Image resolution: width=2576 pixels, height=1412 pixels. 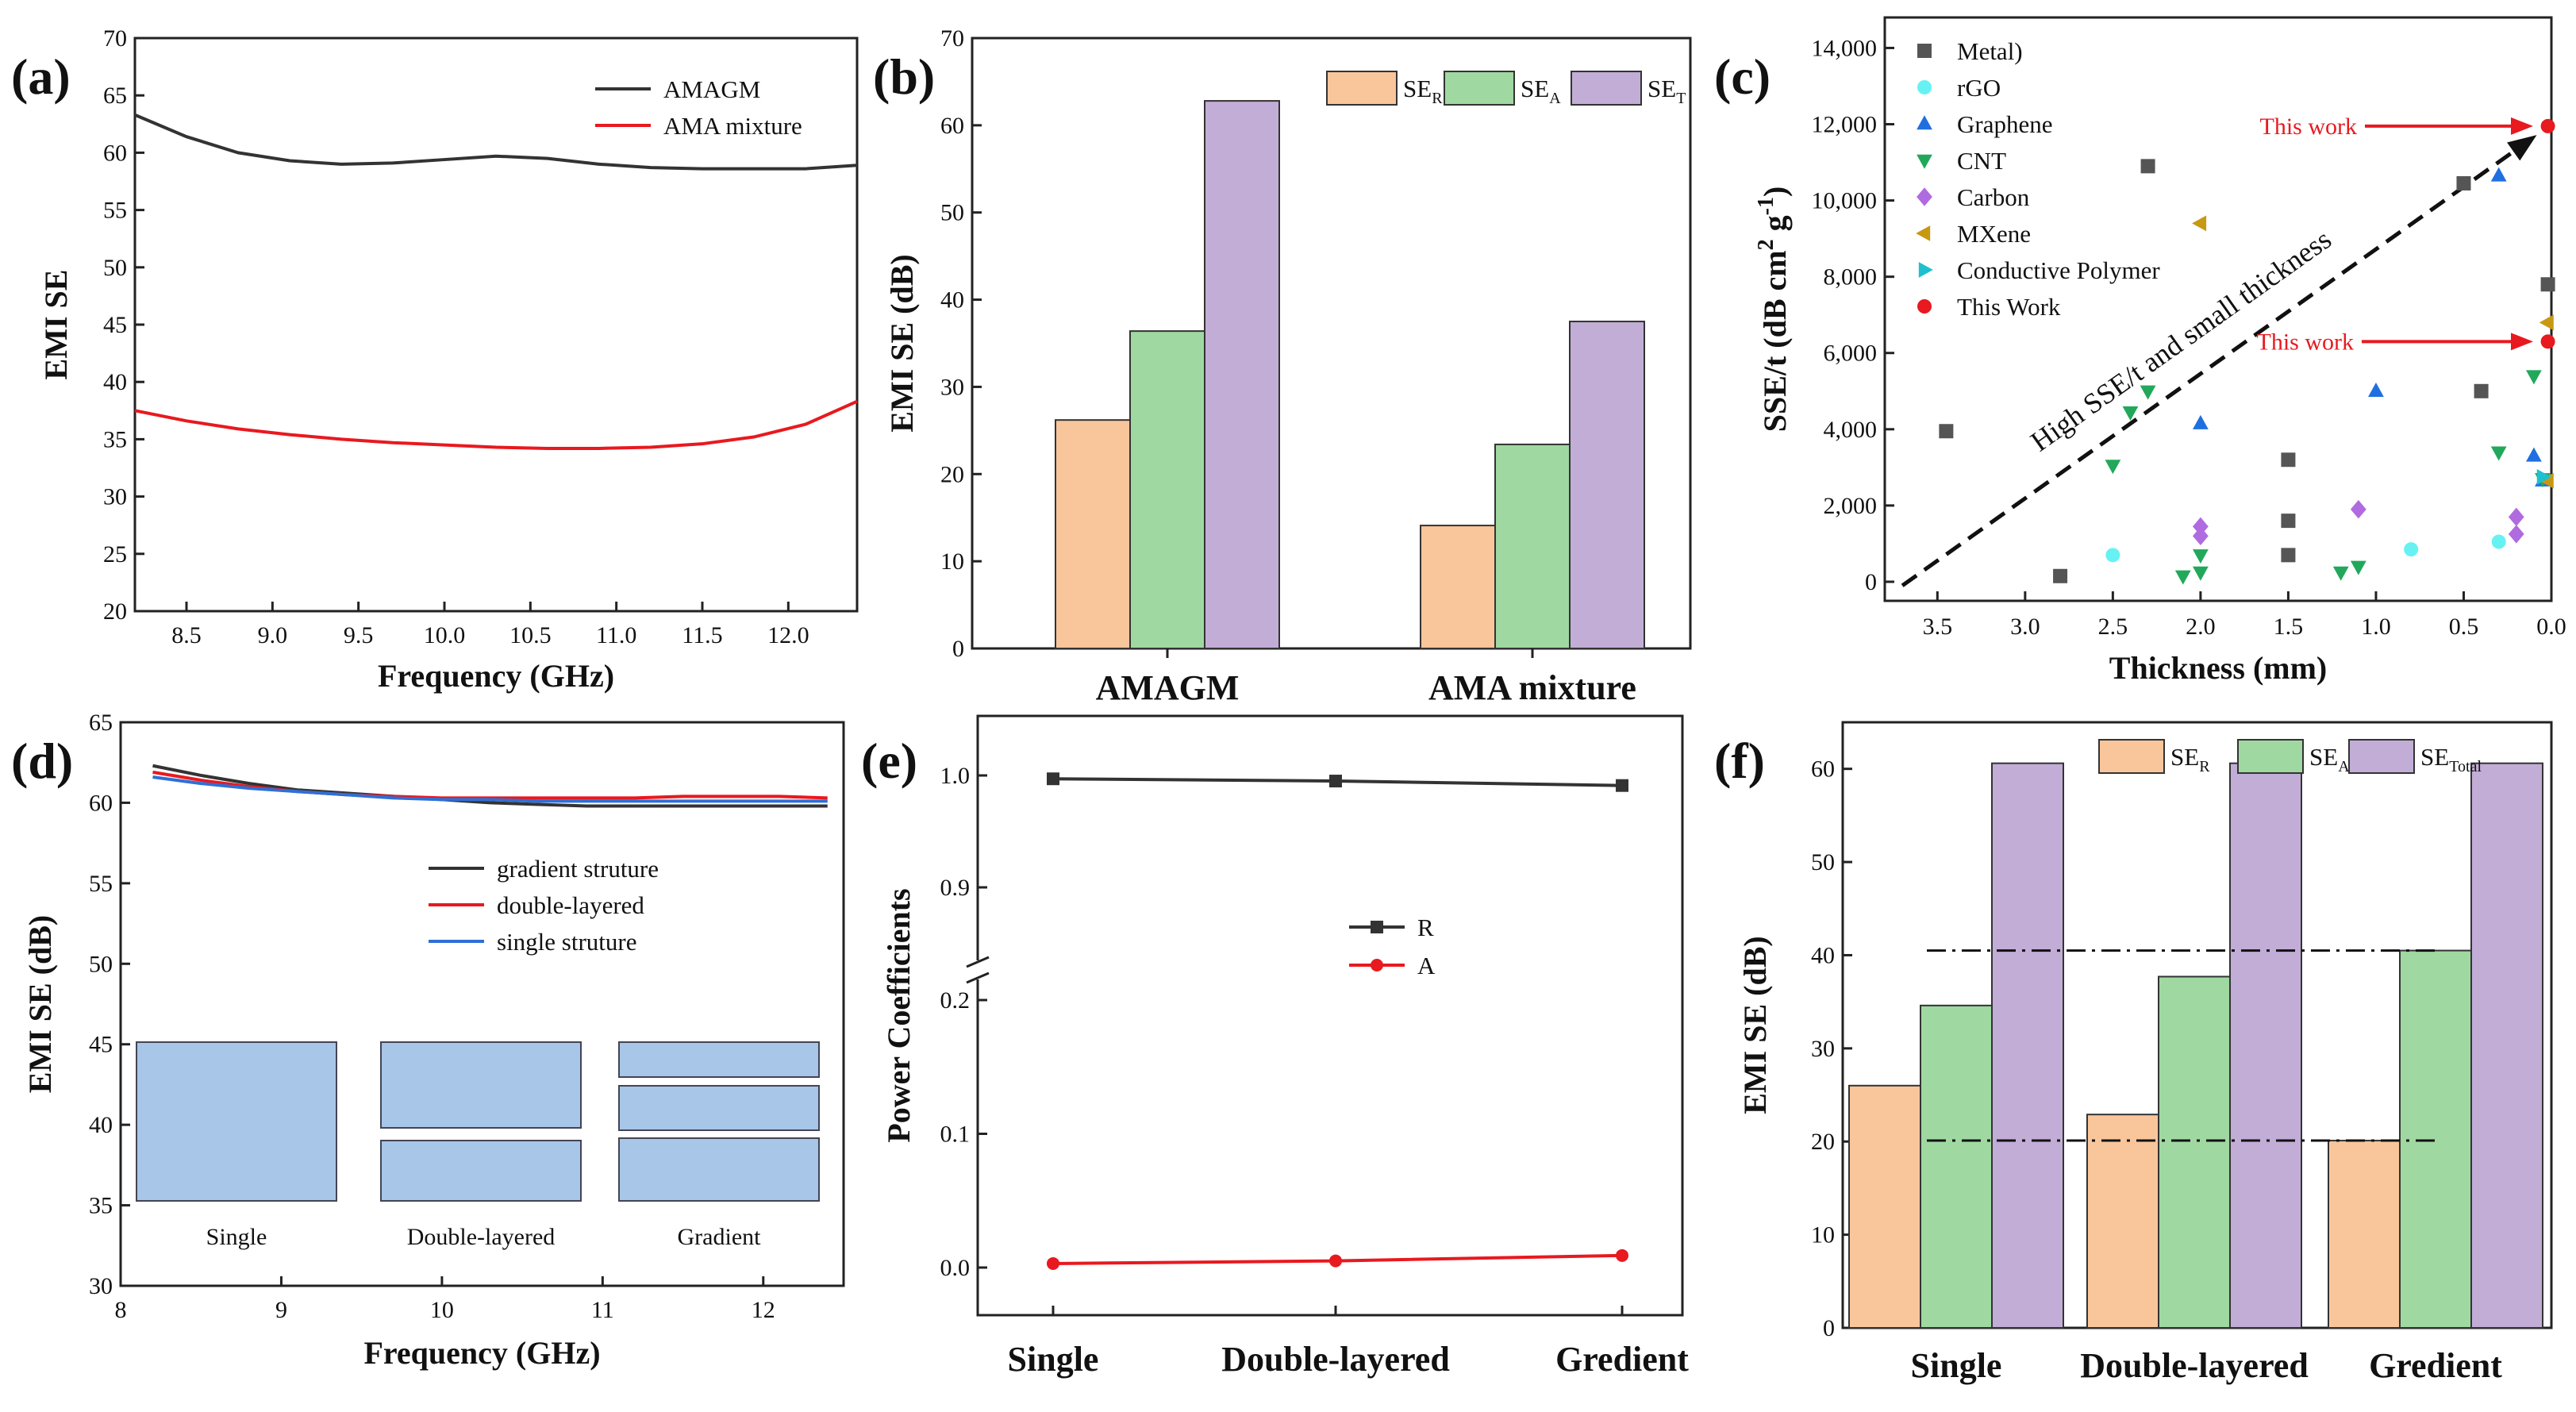 I want to click on legend-sub: T, so click(x=1681, y=98).